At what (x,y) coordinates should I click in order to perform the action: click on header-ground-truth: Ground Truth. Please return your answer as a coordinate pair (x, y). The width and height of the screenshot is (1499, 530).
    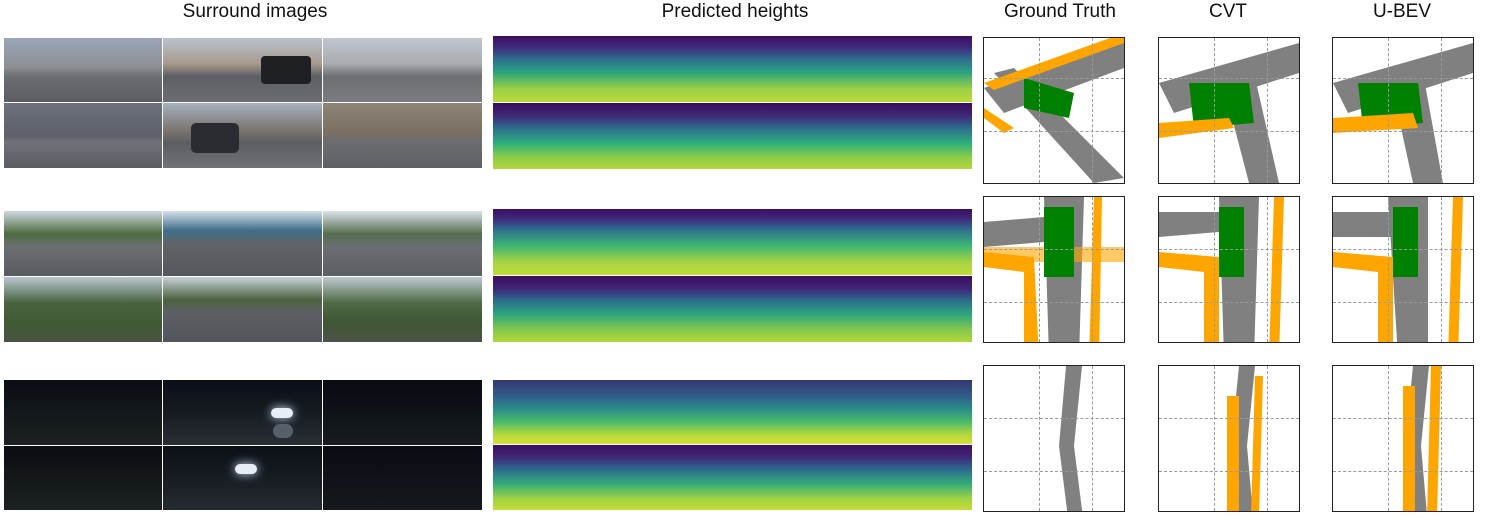
    Looking at the image, I should click on (1060, 11).